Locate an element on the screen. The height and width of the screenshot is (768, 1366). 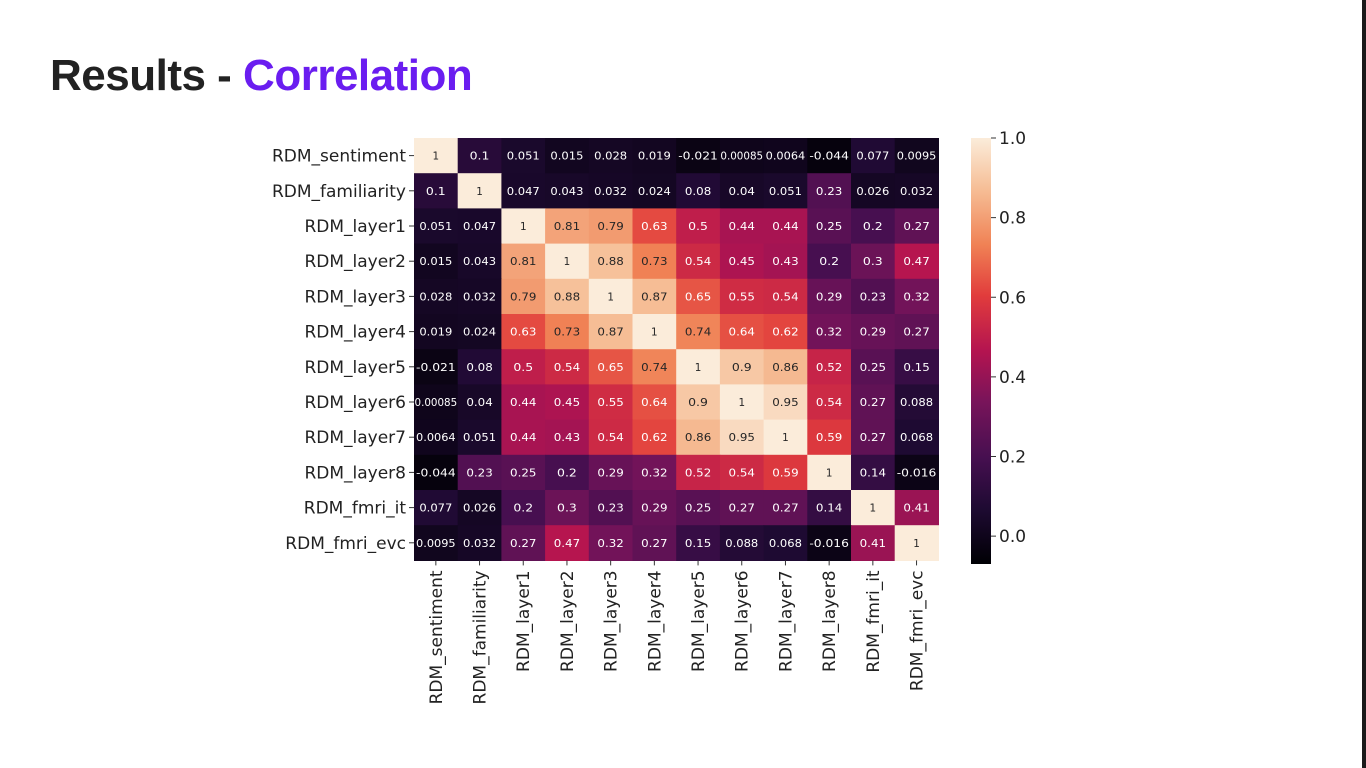
heatmap-cell-label: 0.00085 is located at coordinates (741, 156).